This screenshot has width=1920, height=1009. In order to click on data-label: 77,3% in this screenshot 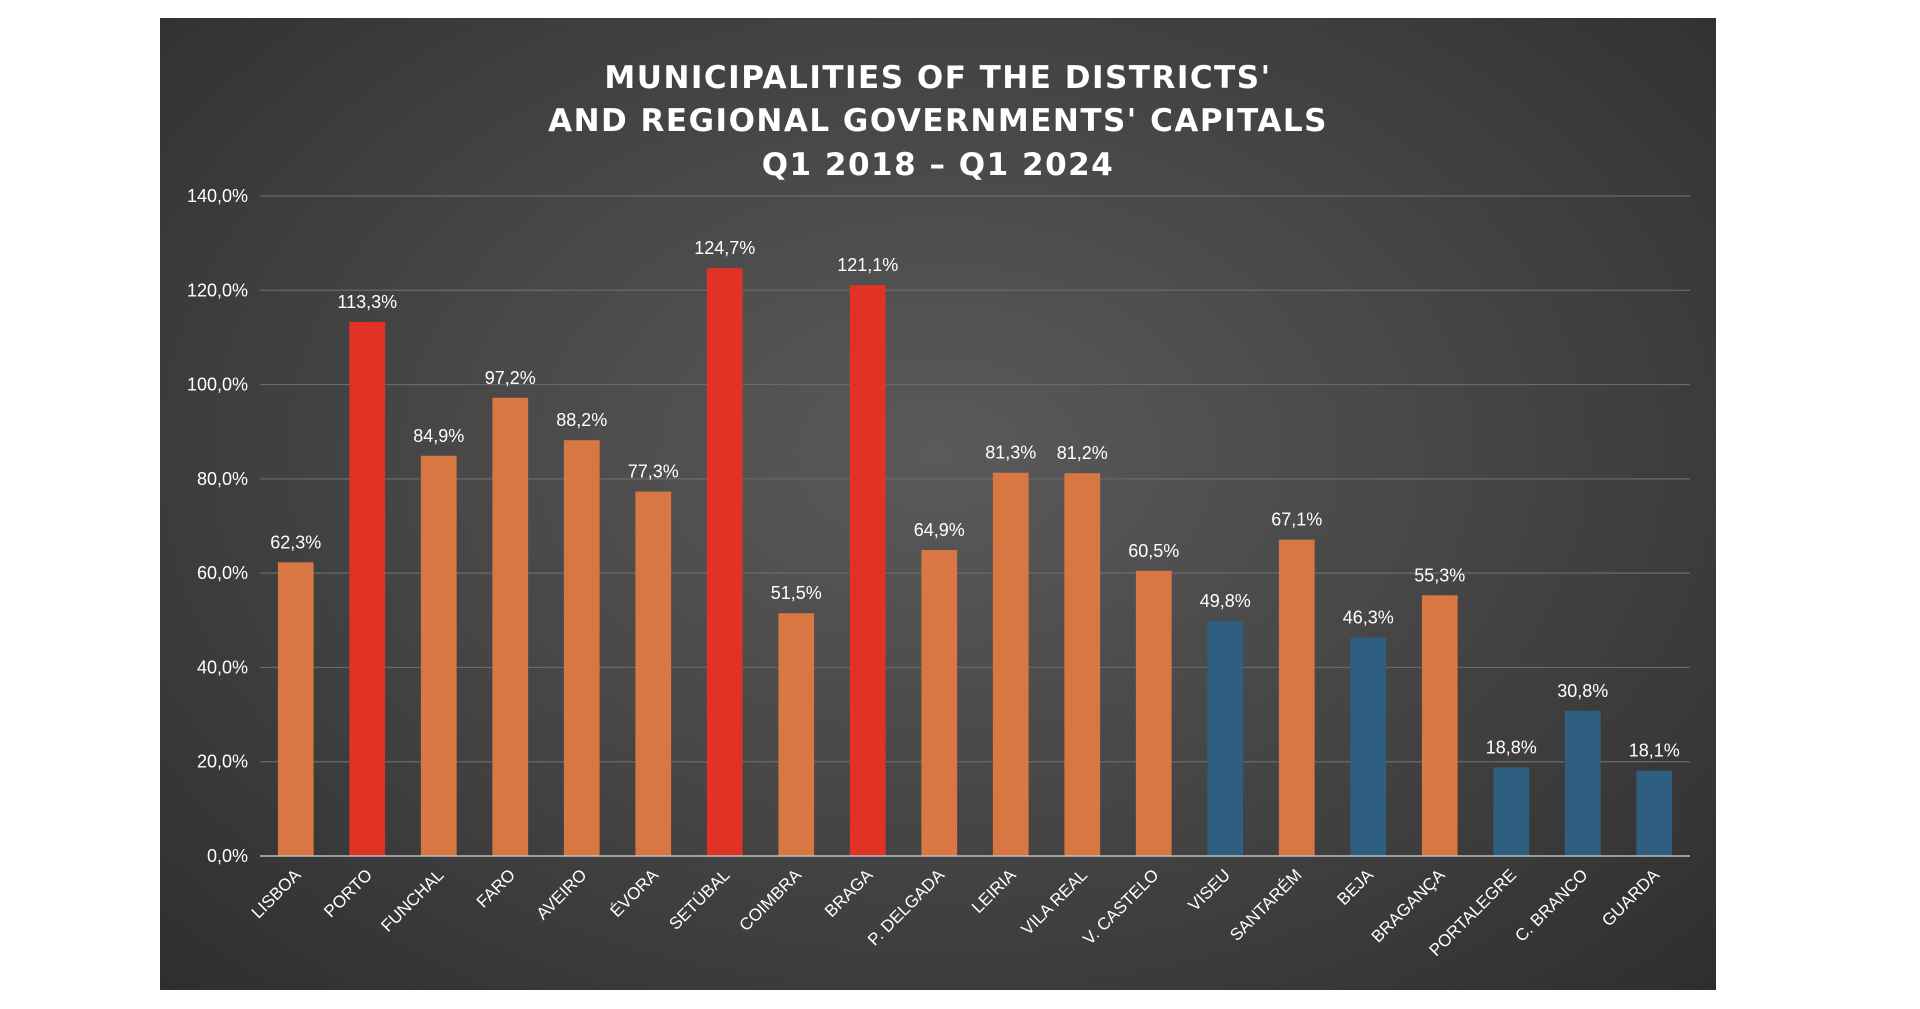, I will do `click(653, 472)`.